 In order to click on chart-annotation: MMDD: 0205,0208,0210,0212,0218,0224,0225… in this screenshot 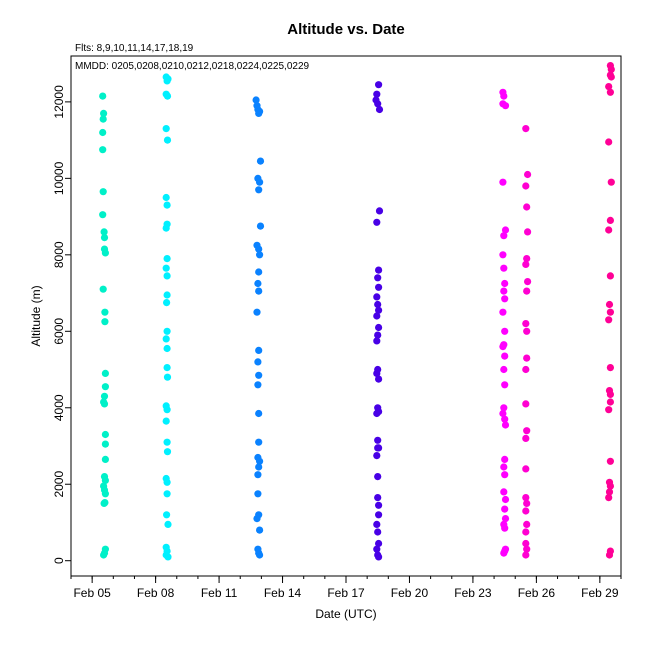, I will do `click(192, 66)`.